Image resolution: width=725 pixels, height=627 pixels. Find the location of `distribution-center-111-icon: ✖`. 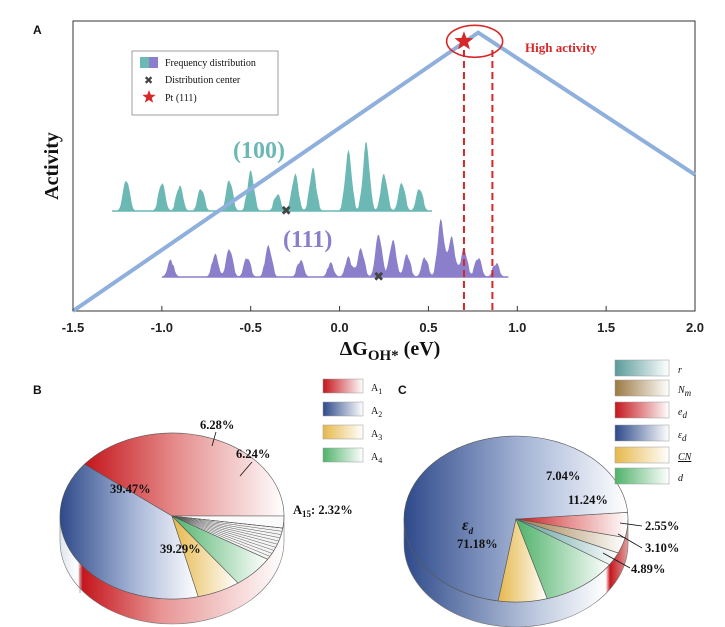

distribution-center-111-icon: ✖ is located at coordinates (378, 277).